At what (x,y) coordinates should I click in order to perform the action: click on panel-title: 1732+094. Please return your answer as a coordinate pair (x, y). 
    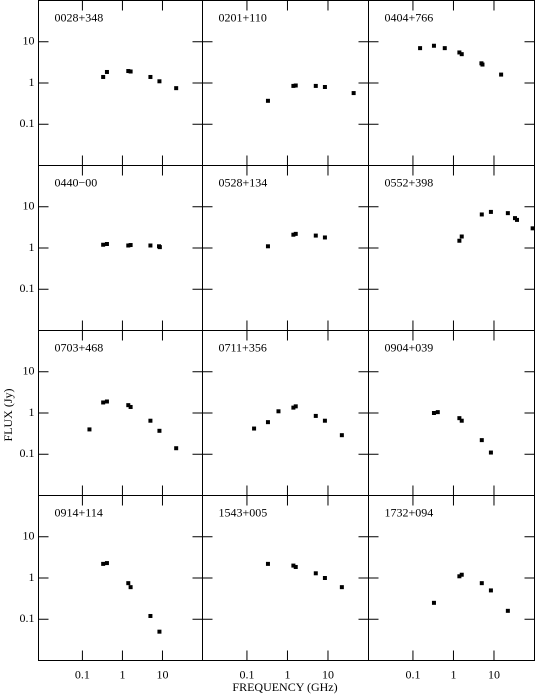
    Looking at the image, I should click on (409, 512).